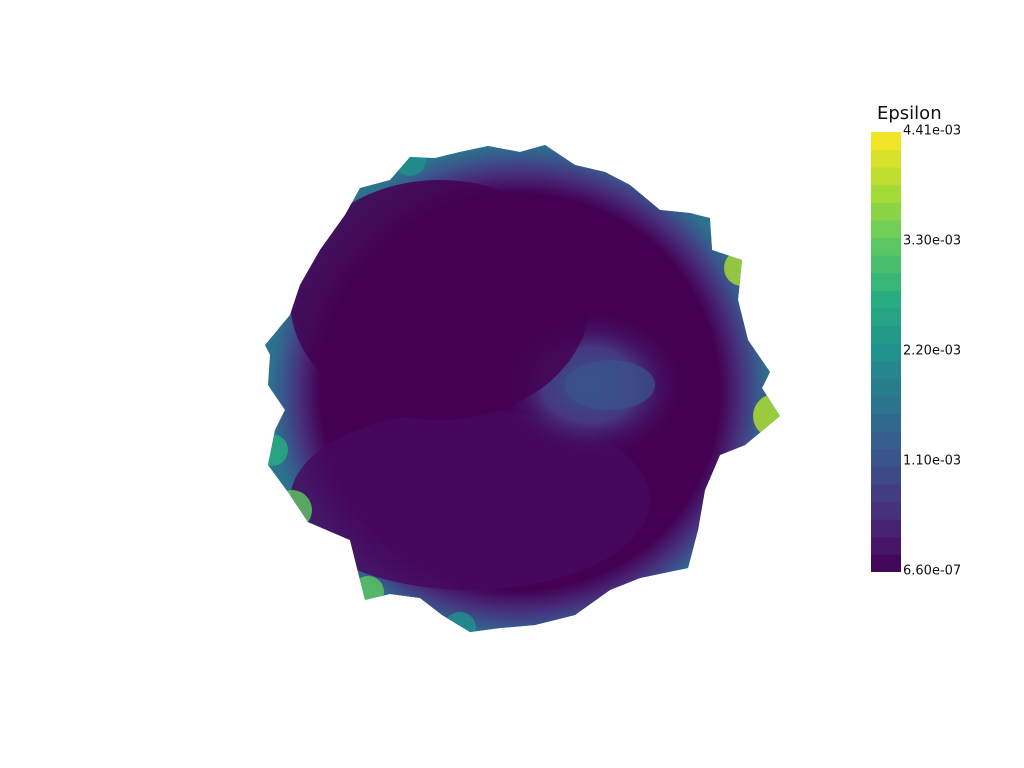 Image resolution: width=1024 pixels, height=768 pixels. I want to click on boundary-hotspot-left, so click(292, 510).